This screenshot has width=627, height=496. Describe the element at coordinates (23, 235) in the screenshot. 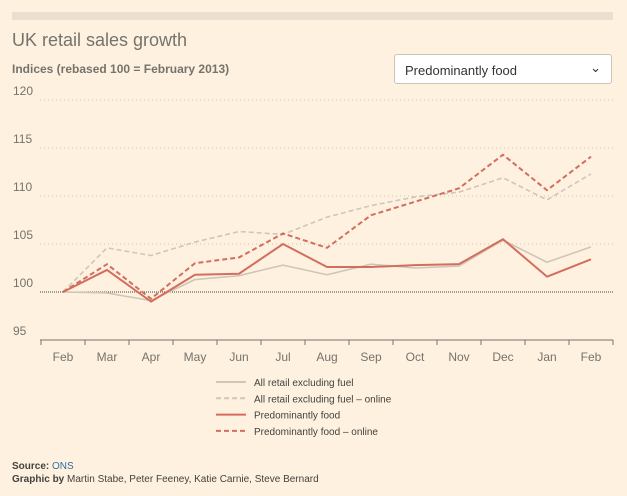

I see `y-tick-label-105: 105` at that location.